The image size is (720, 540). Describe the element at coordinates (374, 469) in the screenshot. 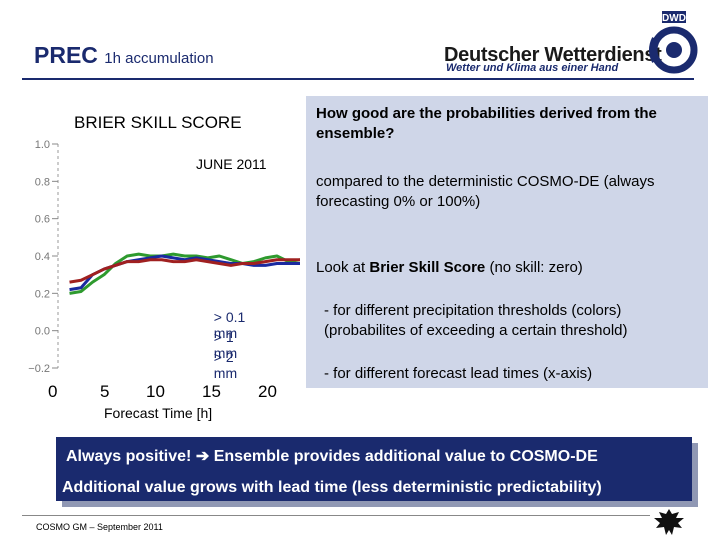

I see `conclusion-banner` at that location.